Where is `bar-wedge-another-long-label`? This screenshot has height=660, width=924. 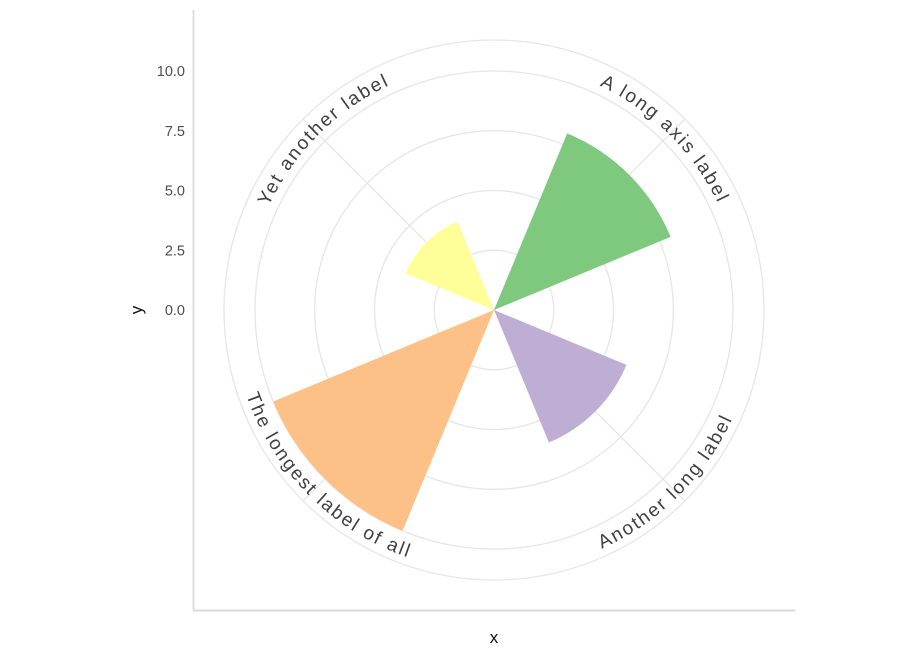 bar-wedge-another-long-label is located at coordinates (560, 376).